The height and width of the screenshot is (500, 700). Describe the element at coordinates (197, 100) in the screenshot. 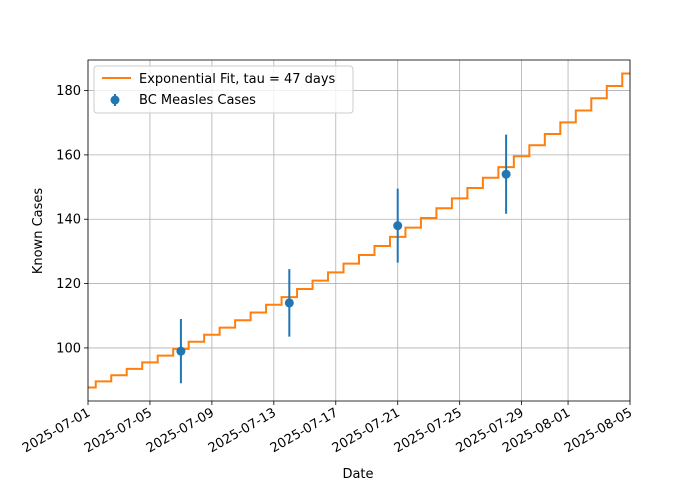

I see `legend-cases-label: BC Measles Cases` at that location.